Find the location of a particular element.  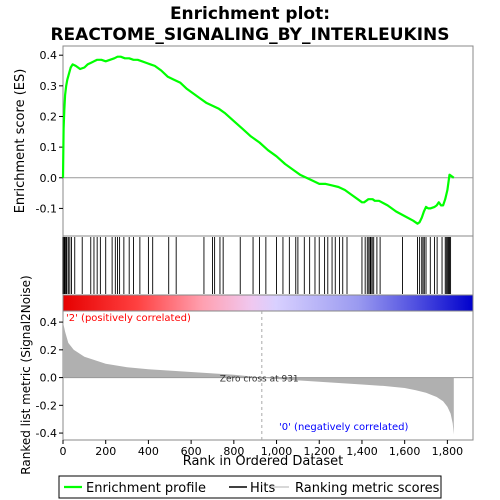

metric-xtick-label: 600 is located at coordinates (191, 451).